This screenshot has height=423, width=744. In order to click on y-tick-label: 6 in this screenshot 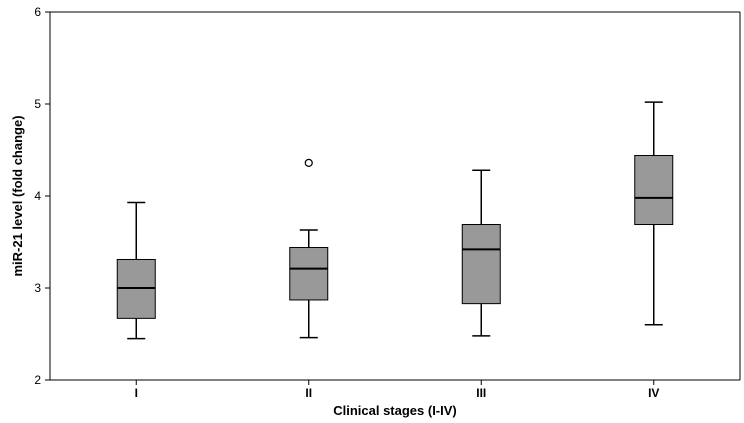, I will do `click(37, 12)`.